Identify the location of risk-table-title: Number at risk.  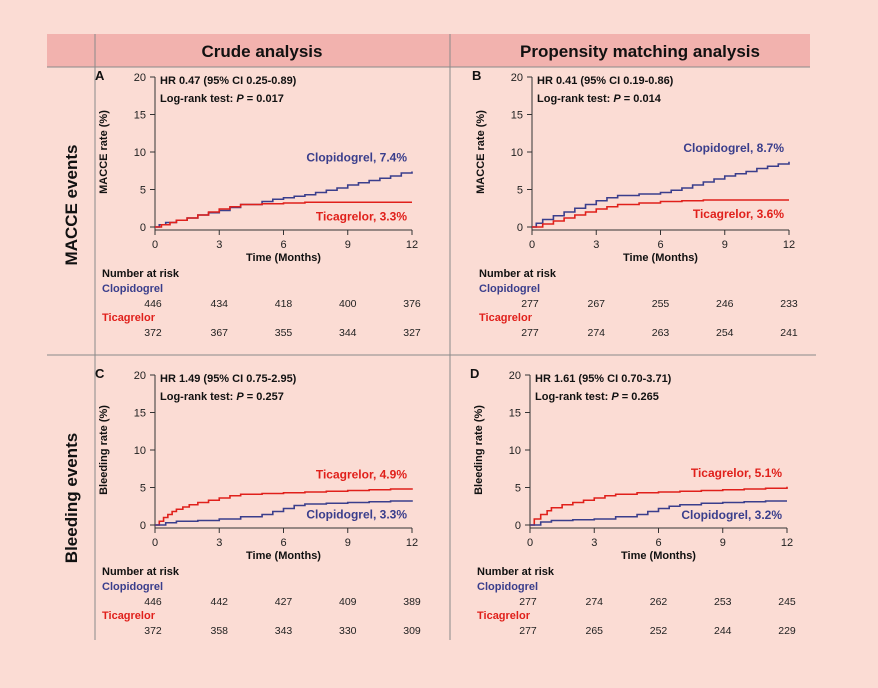
(141, 572).